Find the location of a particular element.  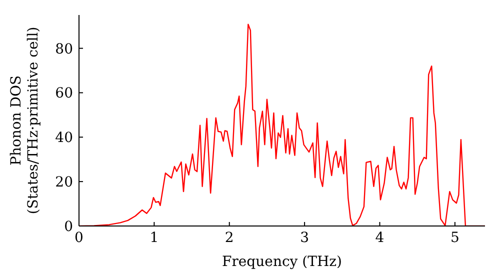

x-tick-label: 2 is located at coordinates (229, 238).